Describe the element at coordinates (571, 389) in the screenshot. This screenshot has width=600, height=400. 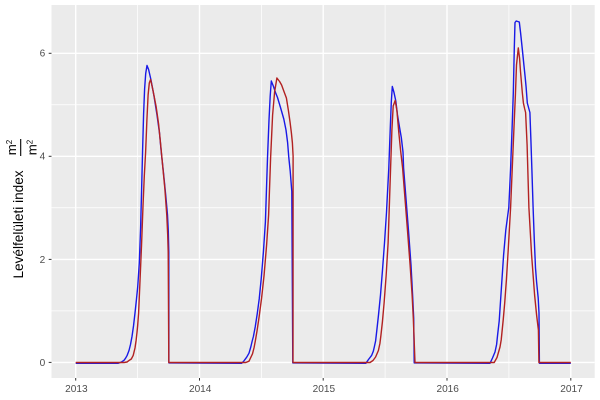
I see `svg-text: 2017` at that location.